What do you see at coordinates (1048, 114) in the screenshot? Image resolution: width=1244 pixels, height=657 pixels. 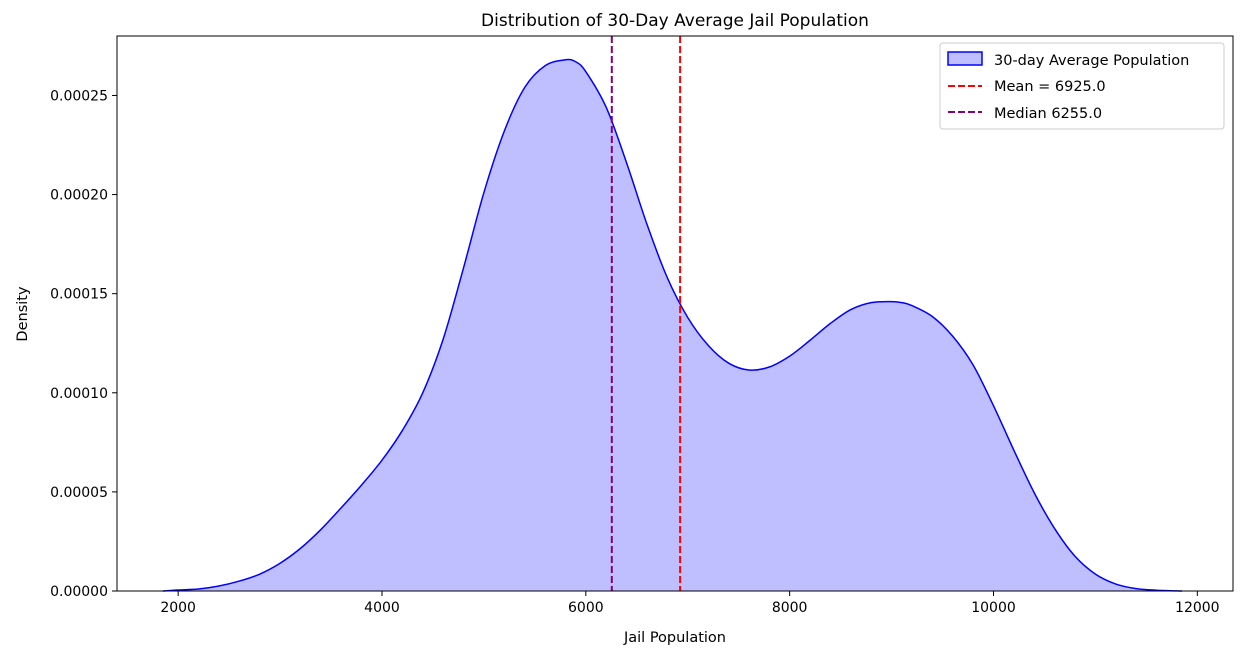 I see `legend-label-median: Median 6255.0` at bounding box center [1048, 114].